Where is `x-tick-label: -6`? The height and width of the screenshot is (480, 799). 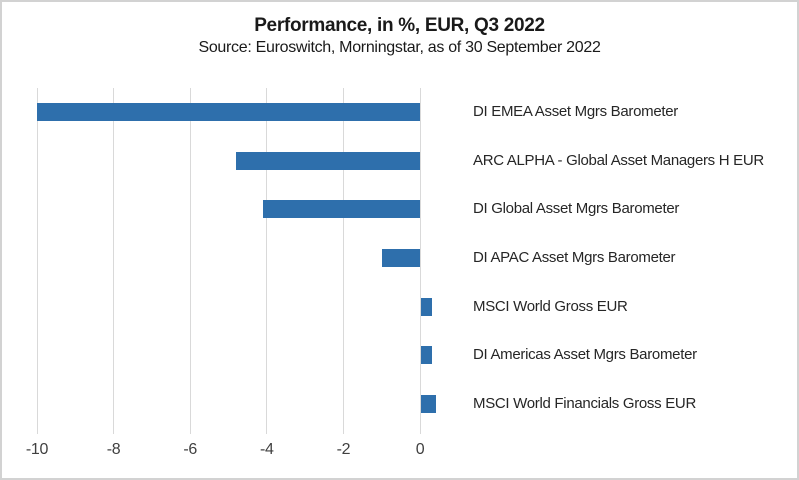 x-tick-label: -6 is located at coordinates (190, 449).